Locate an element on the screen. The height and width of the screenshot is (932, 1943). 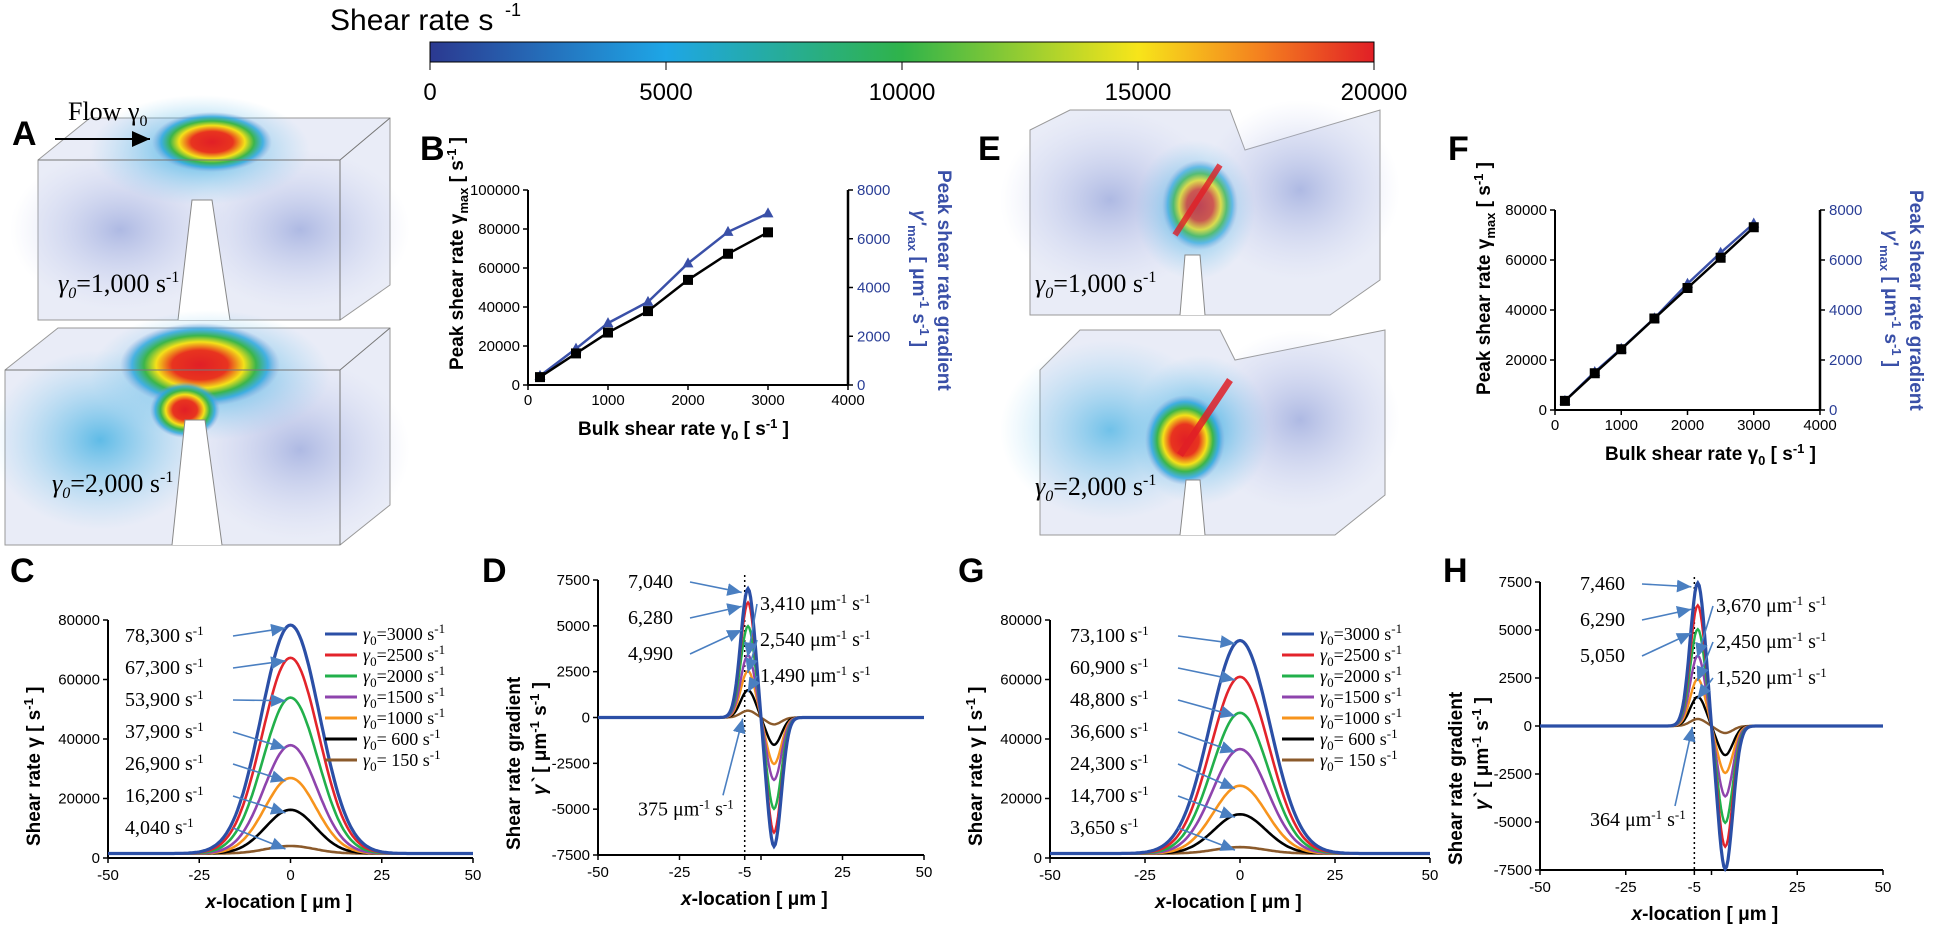
legend-entry: γ0=1000 s-1 is located at coordinates (404, 718).